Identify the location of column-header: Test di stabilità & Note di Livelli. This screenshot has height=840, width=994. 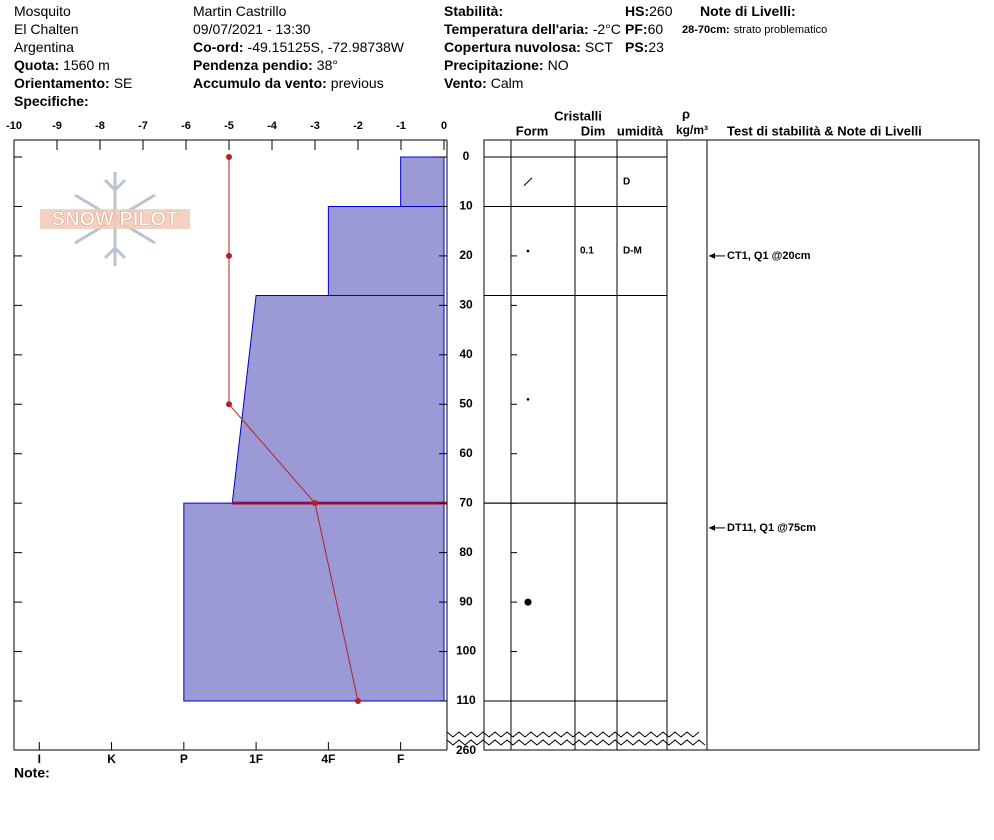
(824, 130).